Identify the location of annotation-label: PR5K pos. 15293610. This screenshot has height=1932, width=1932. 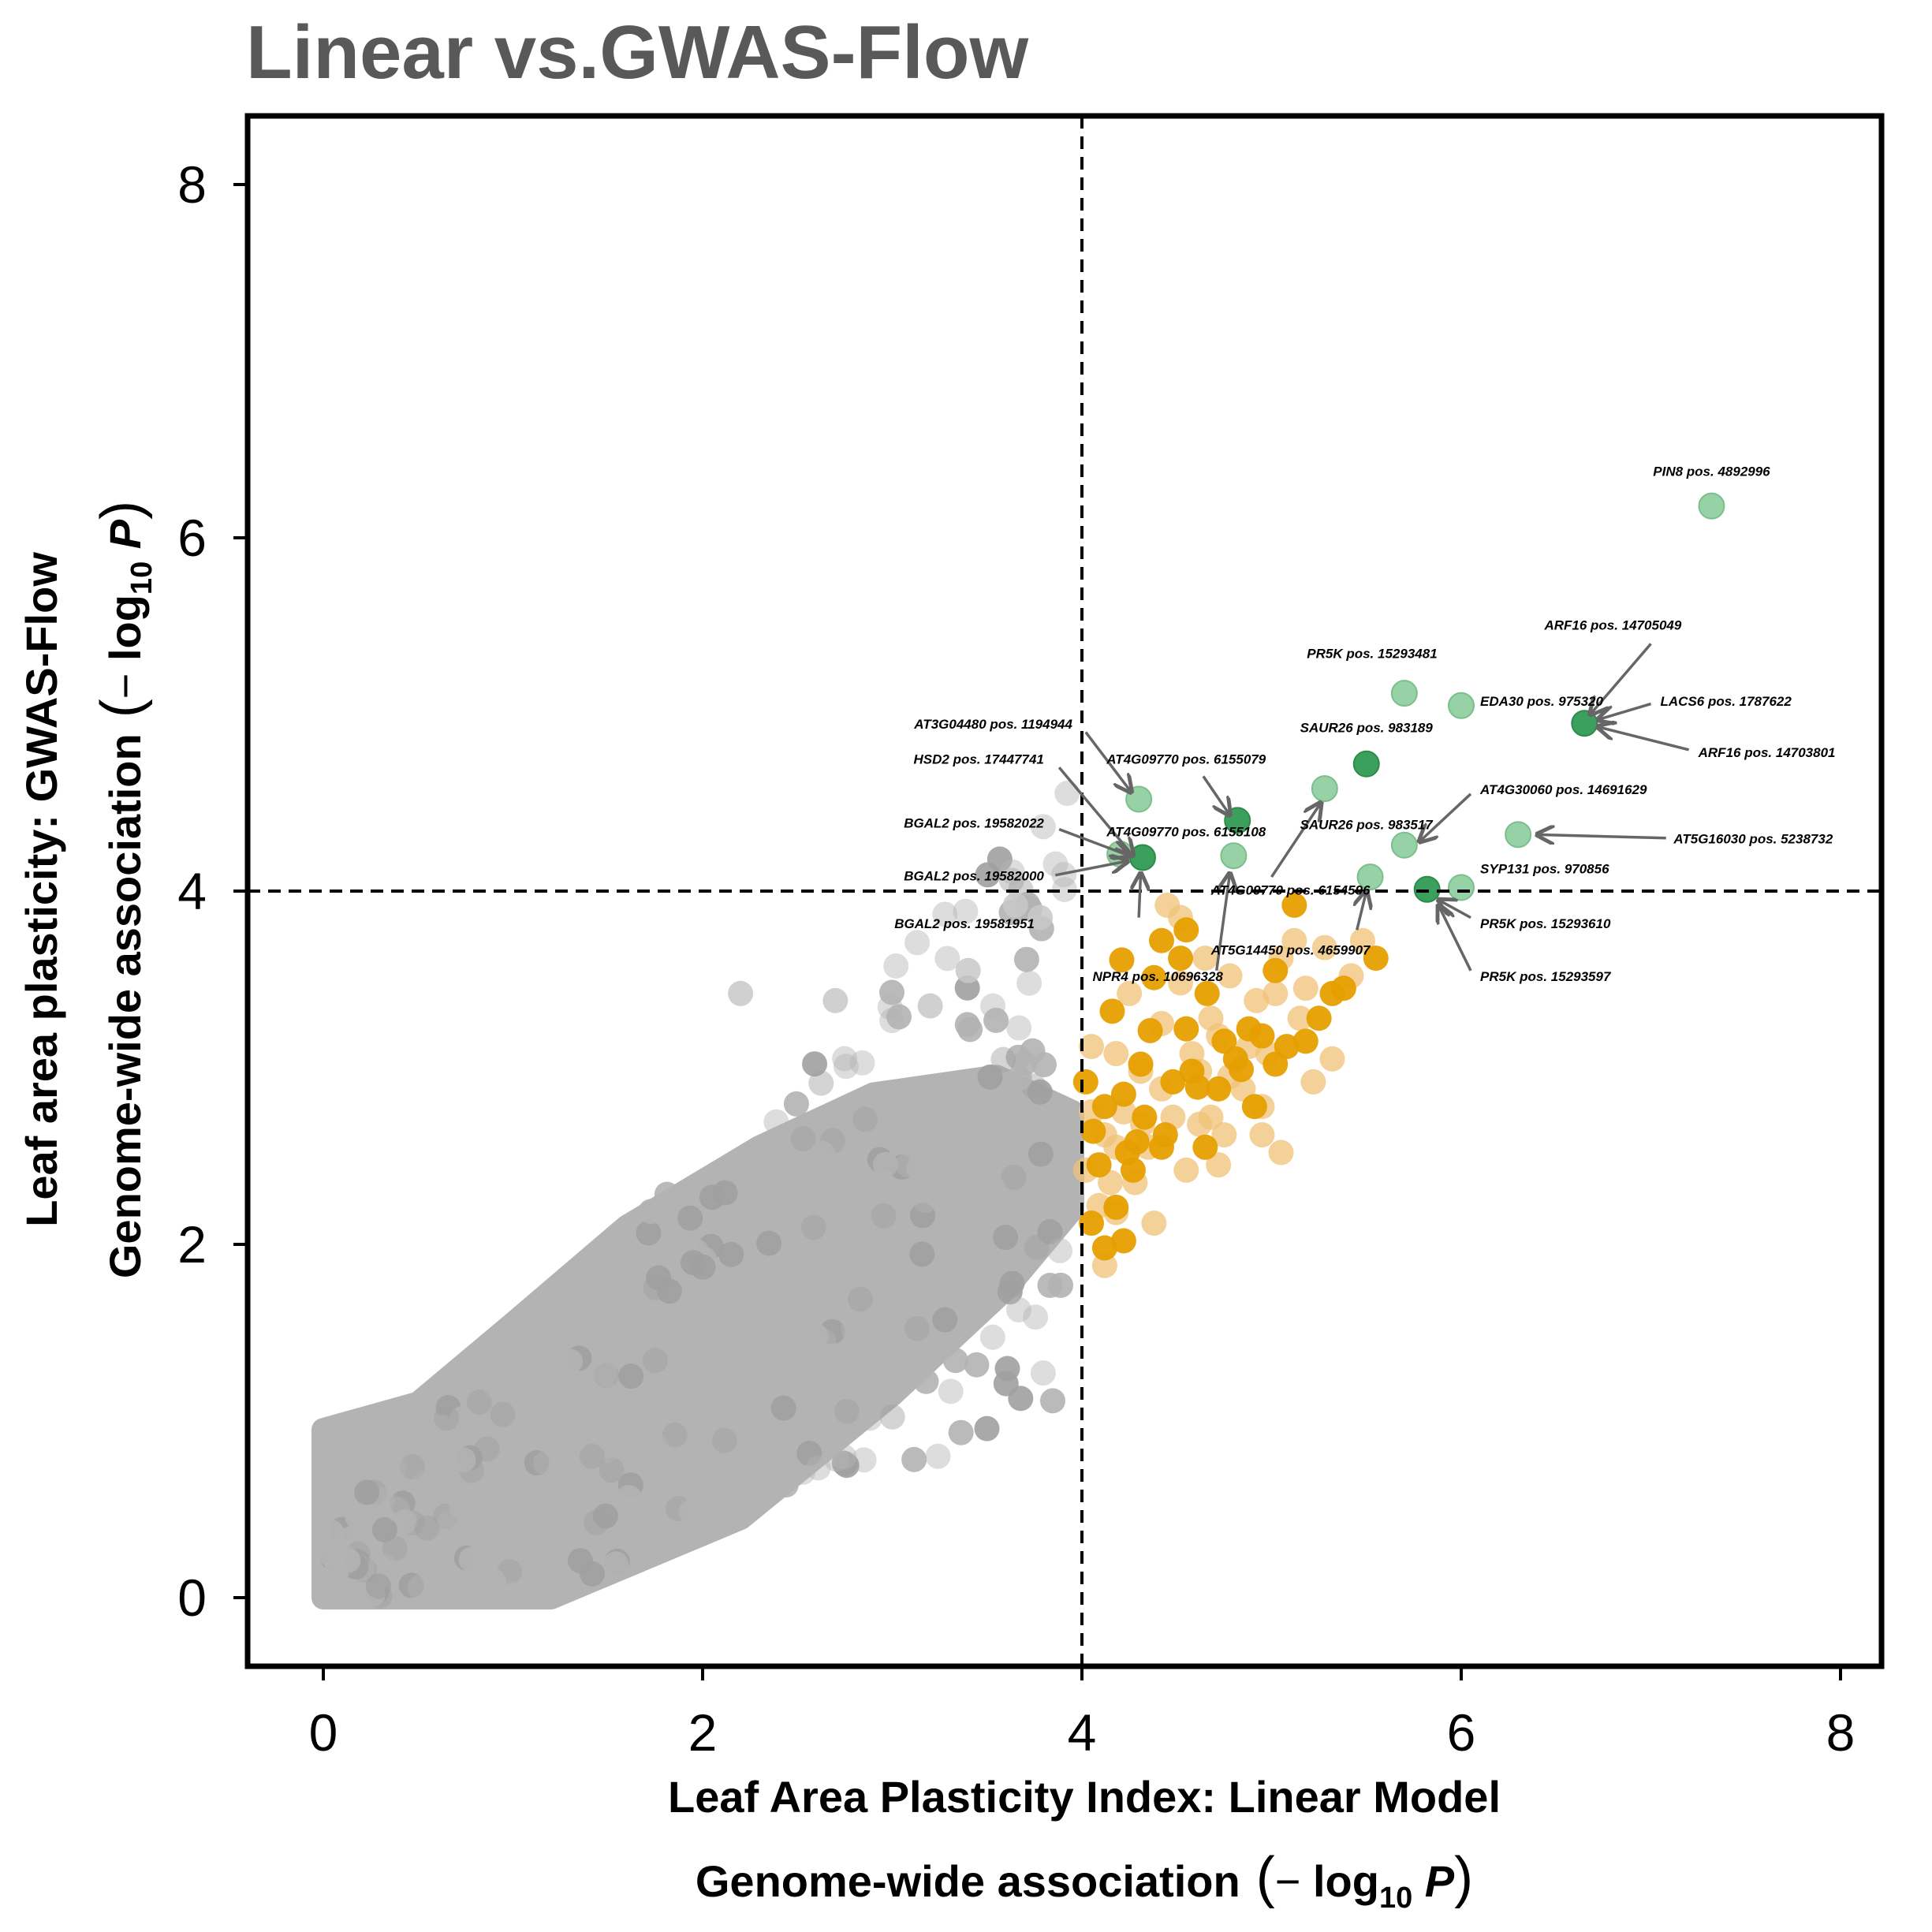
(1546, 924).